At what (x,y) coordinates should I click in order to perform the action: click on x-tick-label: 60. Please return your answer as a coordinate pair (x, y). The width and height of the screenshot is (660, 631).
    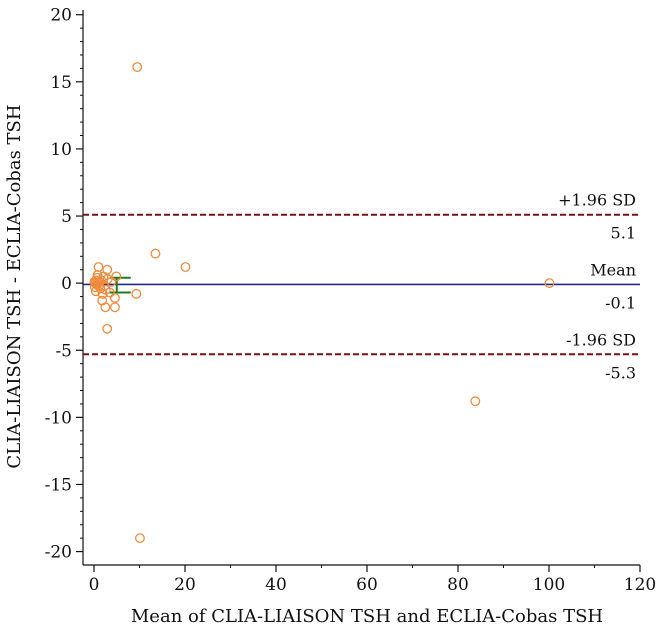
    Looking at the image, I should click on (367, 585).